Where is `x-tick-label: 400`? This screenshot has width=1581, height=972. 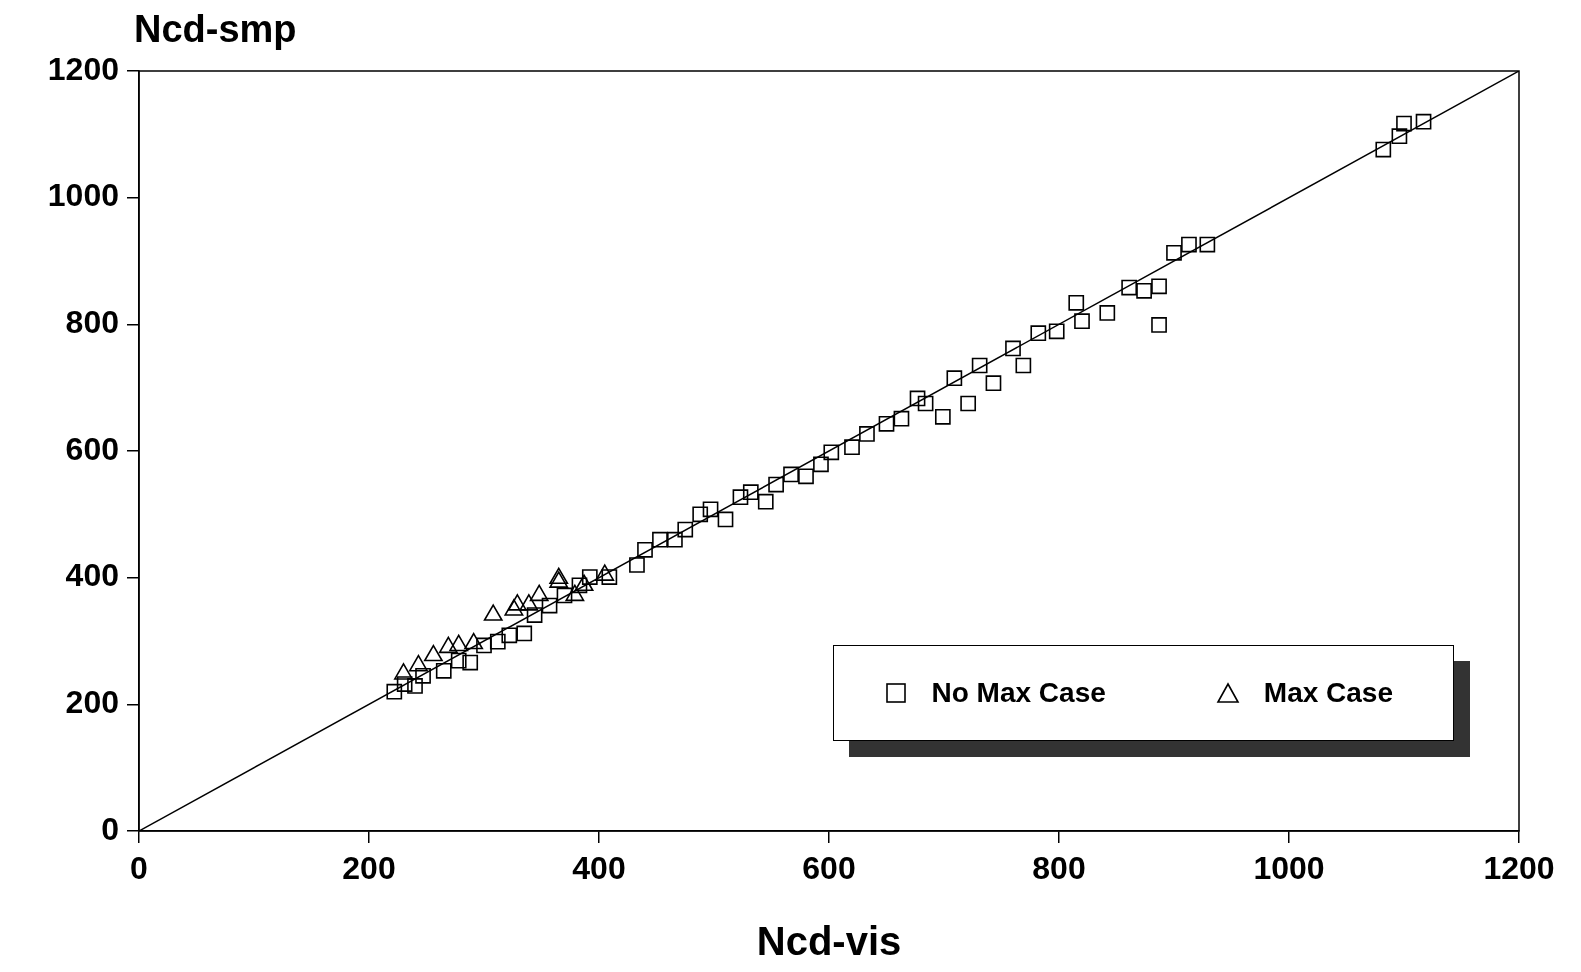
x-tick-label: 400 is located at coordinates (599, 868).